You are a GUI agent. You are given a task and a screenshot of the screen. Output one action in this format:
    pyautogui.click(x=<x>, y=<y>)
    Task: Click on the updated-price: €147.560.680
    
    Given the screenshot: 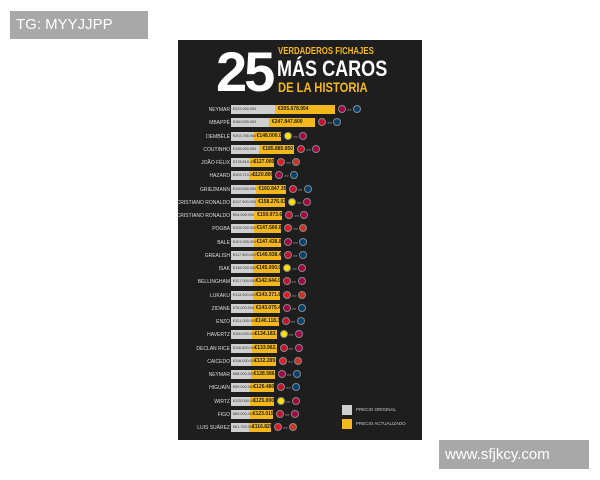 What is the action you would take?
    pyautogui.click(x=272, y=228)
    